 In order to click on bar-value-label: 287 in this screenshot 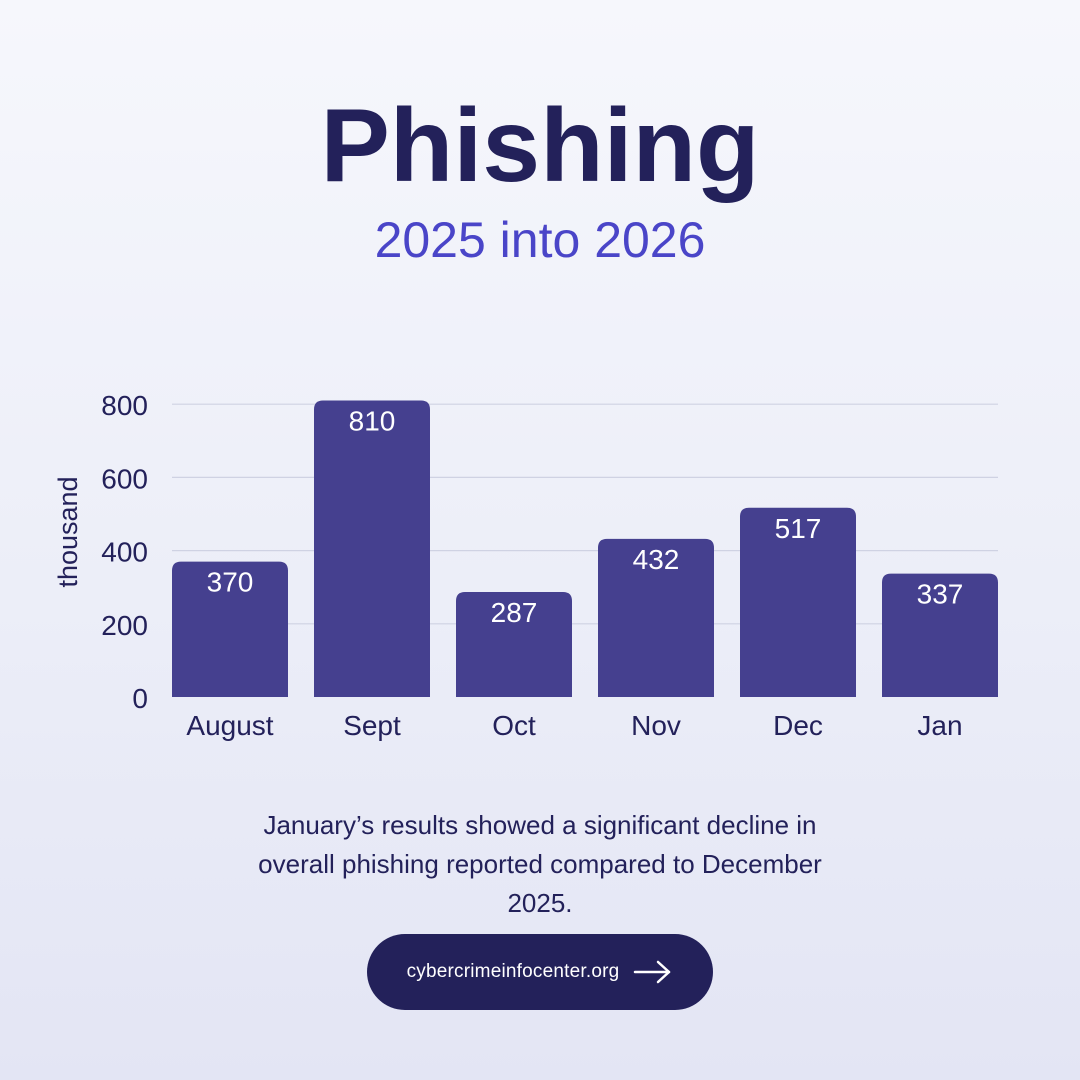, I will do `click(514, 612)`.